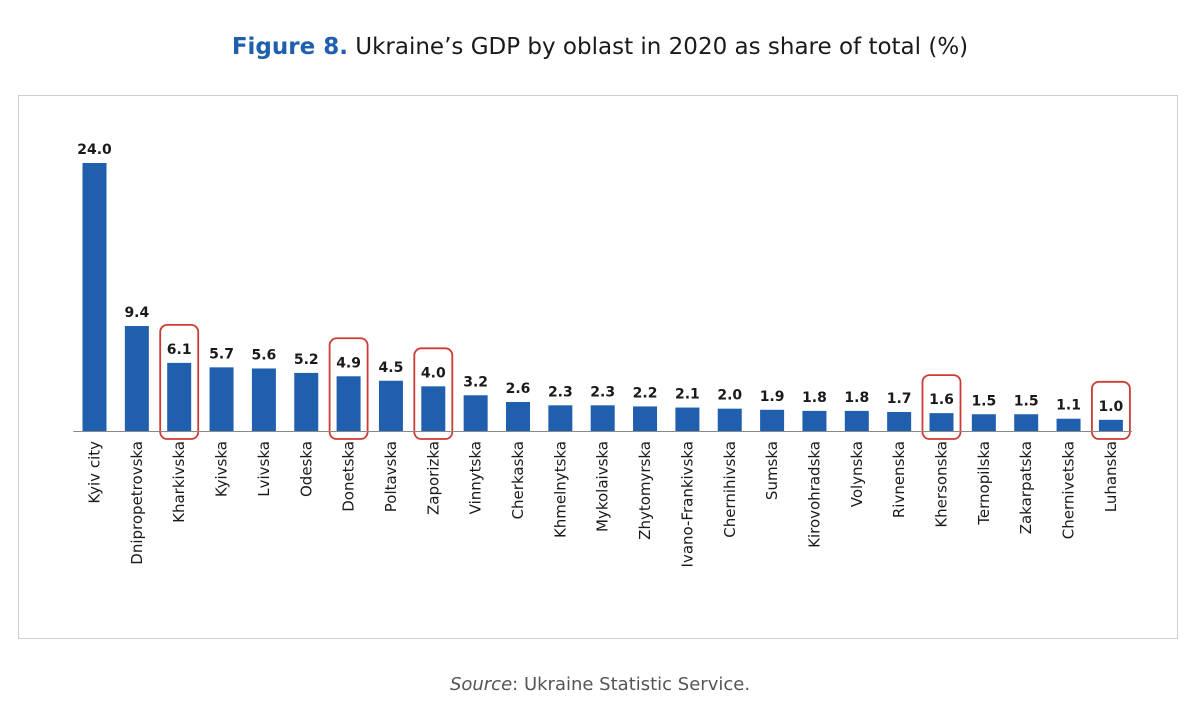  What do you see at coordinates (475, 382) in the screenshot?
I see `value-label: 3.2` at bounding box center [475, 382].